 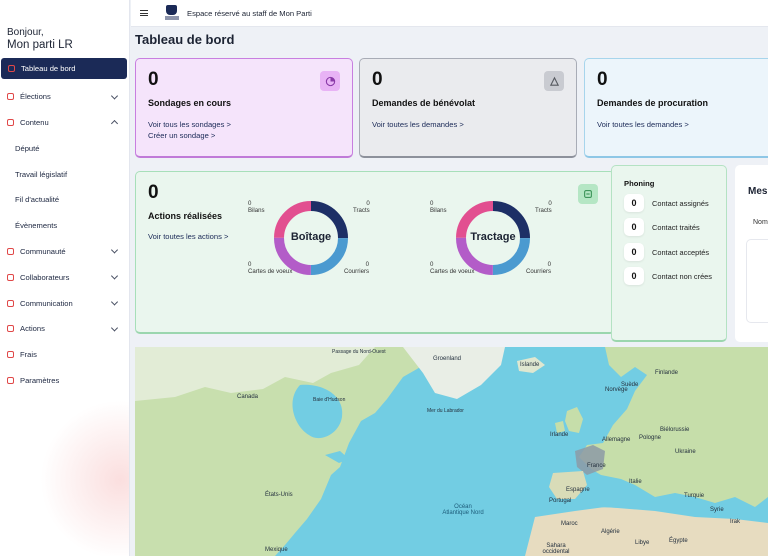 I want to click on donut-label-bilans: 0 Bilans, so click(x=438, y=207).